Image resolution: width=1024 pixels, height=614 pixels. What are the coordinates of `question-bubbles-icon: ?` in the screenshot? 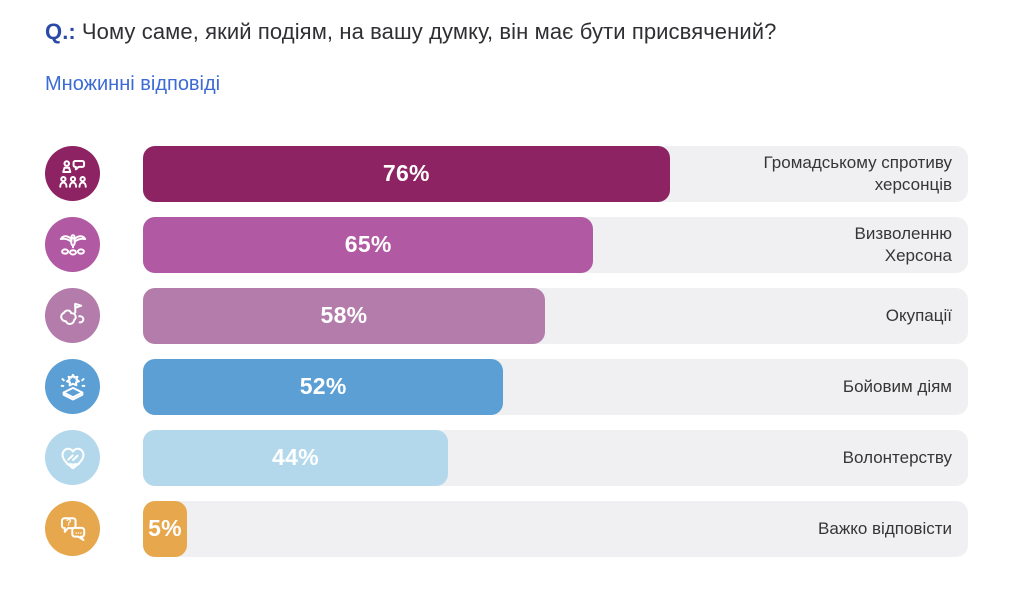 It's located at (72, 529).